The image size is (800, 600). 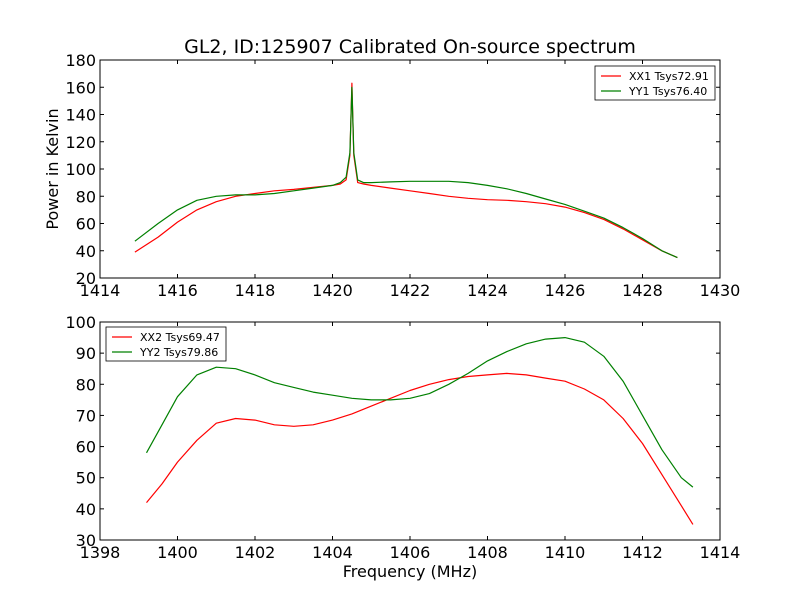 I want to click on x-tick-label: 1412, so click(x=642, y=552).